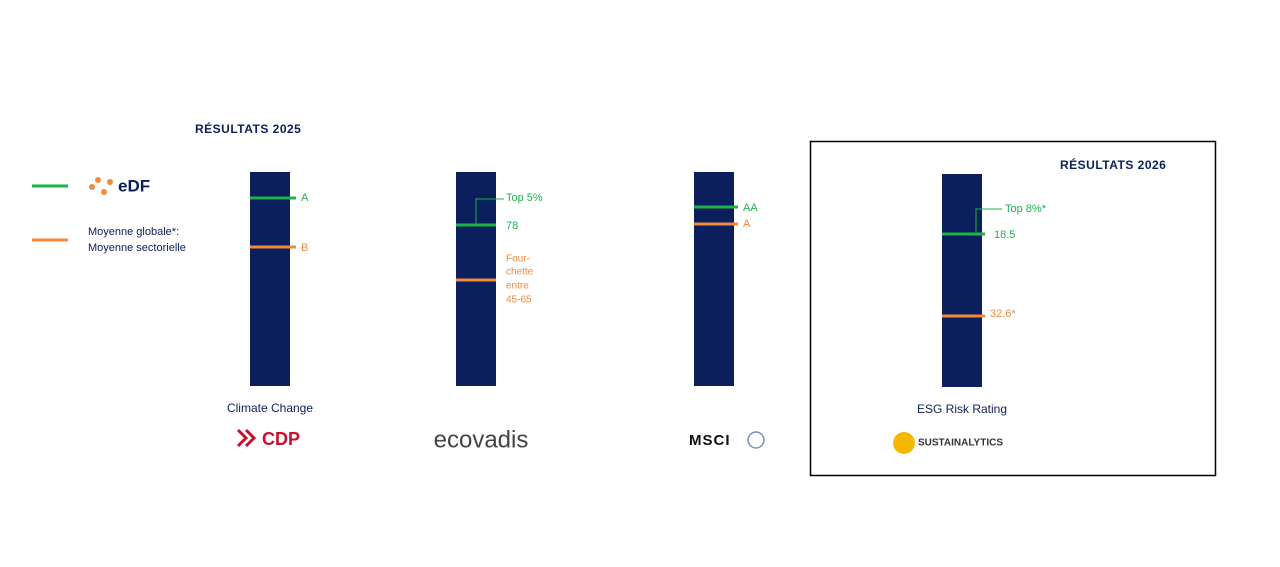 This screenshot has height=567, width=1280. I want to click on edf-score: 78, so click(512, 226).